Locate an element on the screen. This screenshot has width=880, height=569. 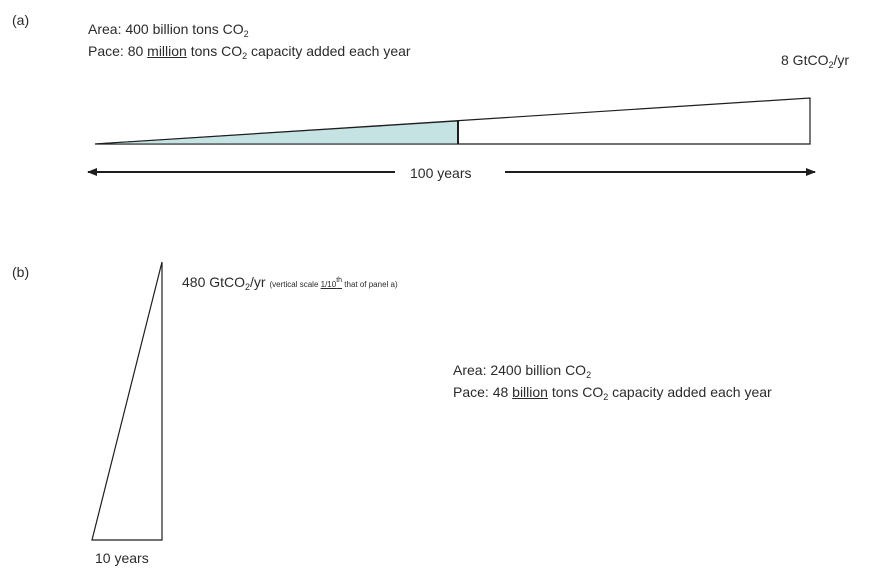
panel-a-duration-label: 100 years is located at coordinates (441, 173).